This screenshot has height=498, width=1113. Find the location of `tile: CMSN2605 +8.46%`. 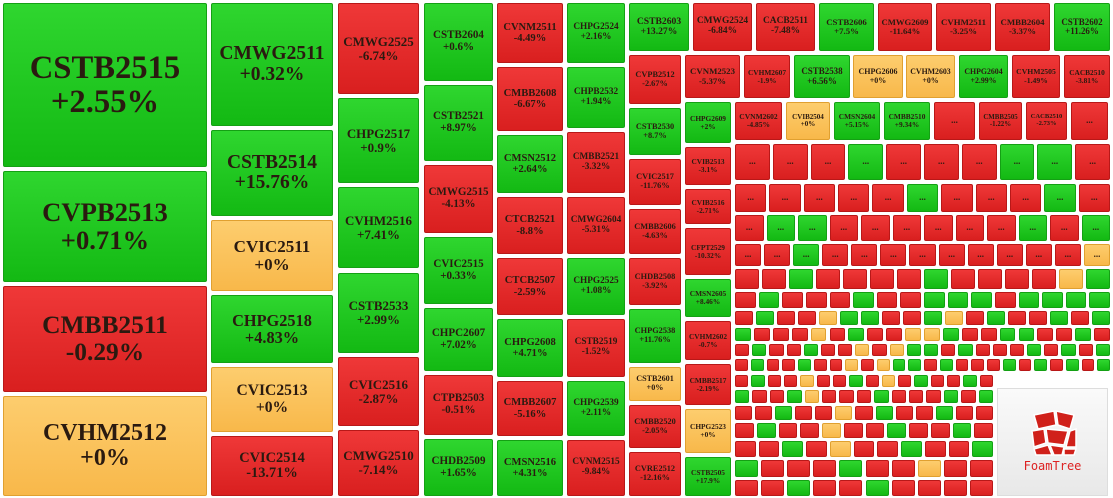

tile: CMSN2605 +8.46% is located at coordinates (708, 298).